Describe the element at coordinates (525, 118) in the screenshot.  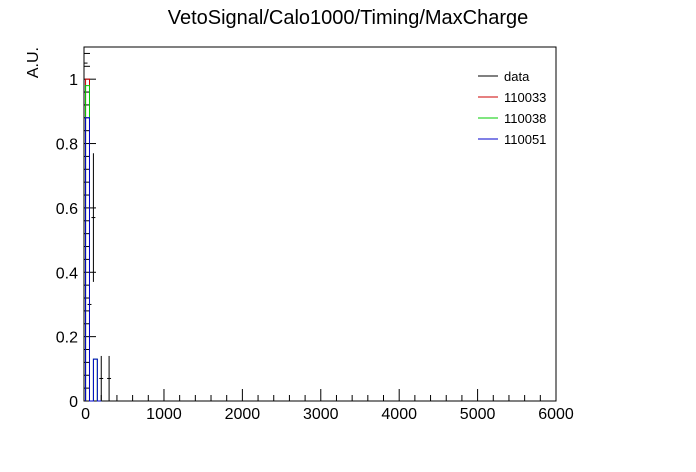
I see `legend-label: 110038` at that location.